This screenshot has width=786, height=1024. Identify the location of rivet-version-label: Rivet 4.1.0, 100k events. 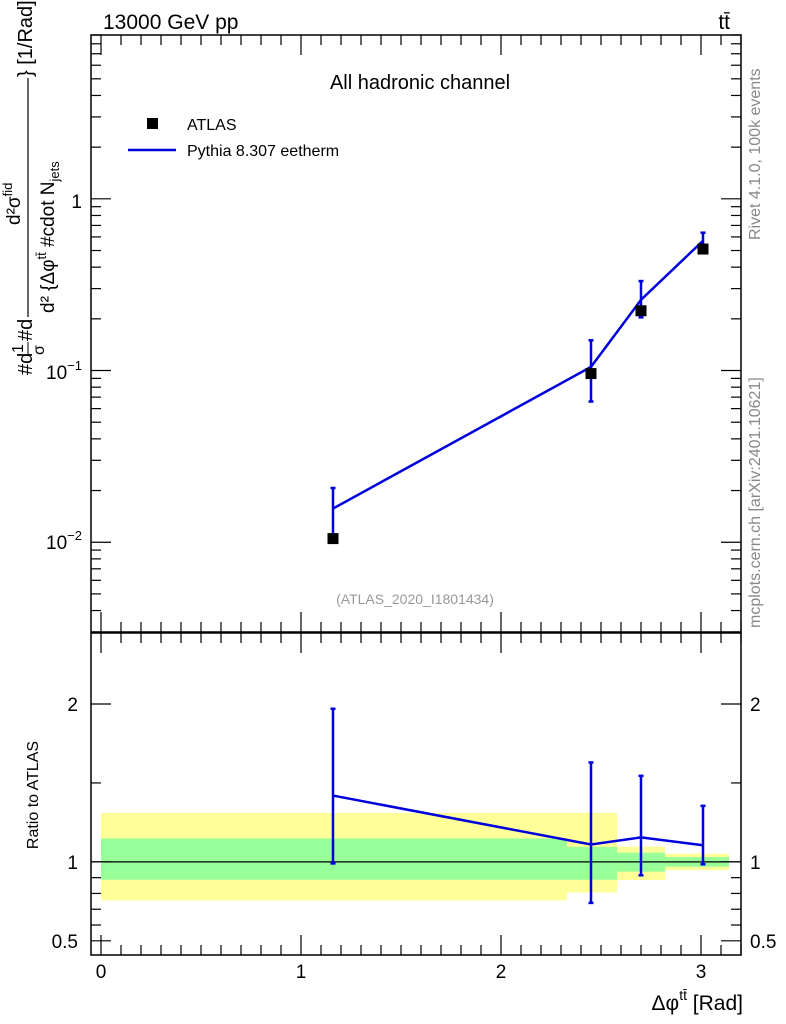
(755, 154).